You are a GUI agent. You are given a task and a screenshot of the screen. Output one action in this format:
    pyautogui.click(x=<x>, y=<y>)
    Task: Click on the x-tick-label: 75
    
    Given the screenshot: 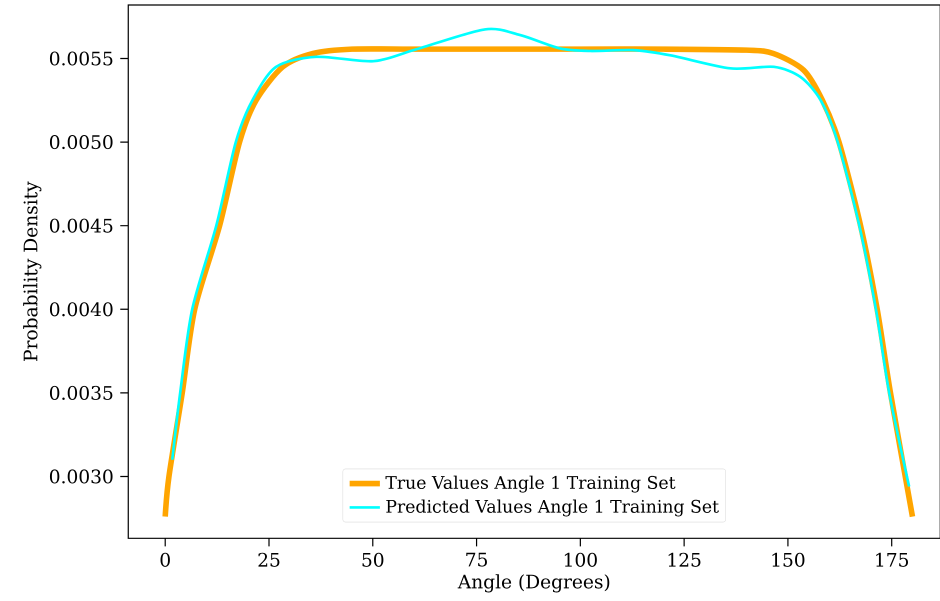 What is the action you would take?
    pyautogui.click(x=476, y=559)
    